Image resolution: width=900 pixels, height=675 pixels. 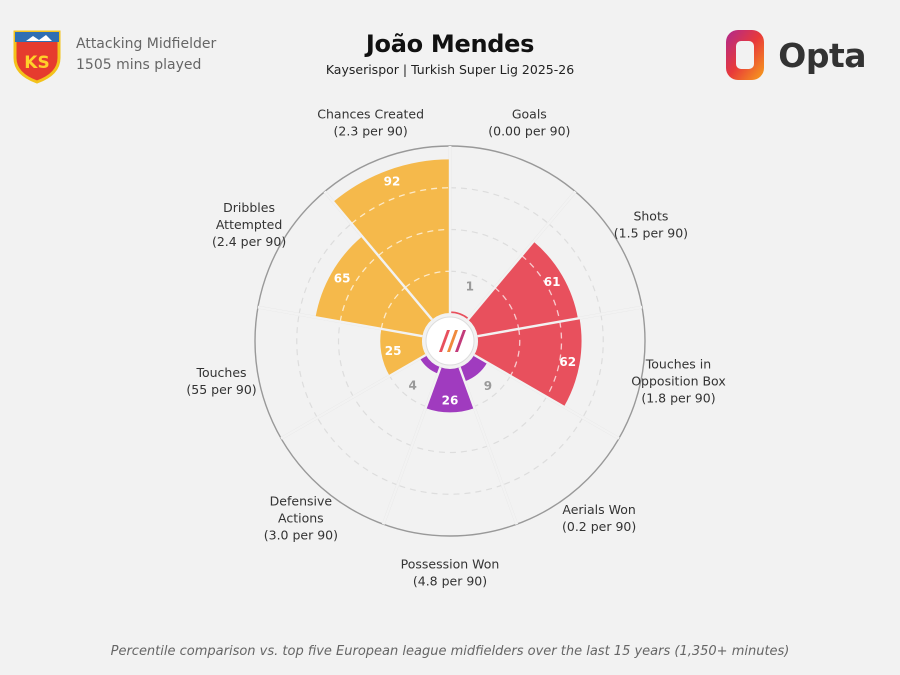 I want to click on player-position: Attacking Midfielder, so click(x=146, y=44).